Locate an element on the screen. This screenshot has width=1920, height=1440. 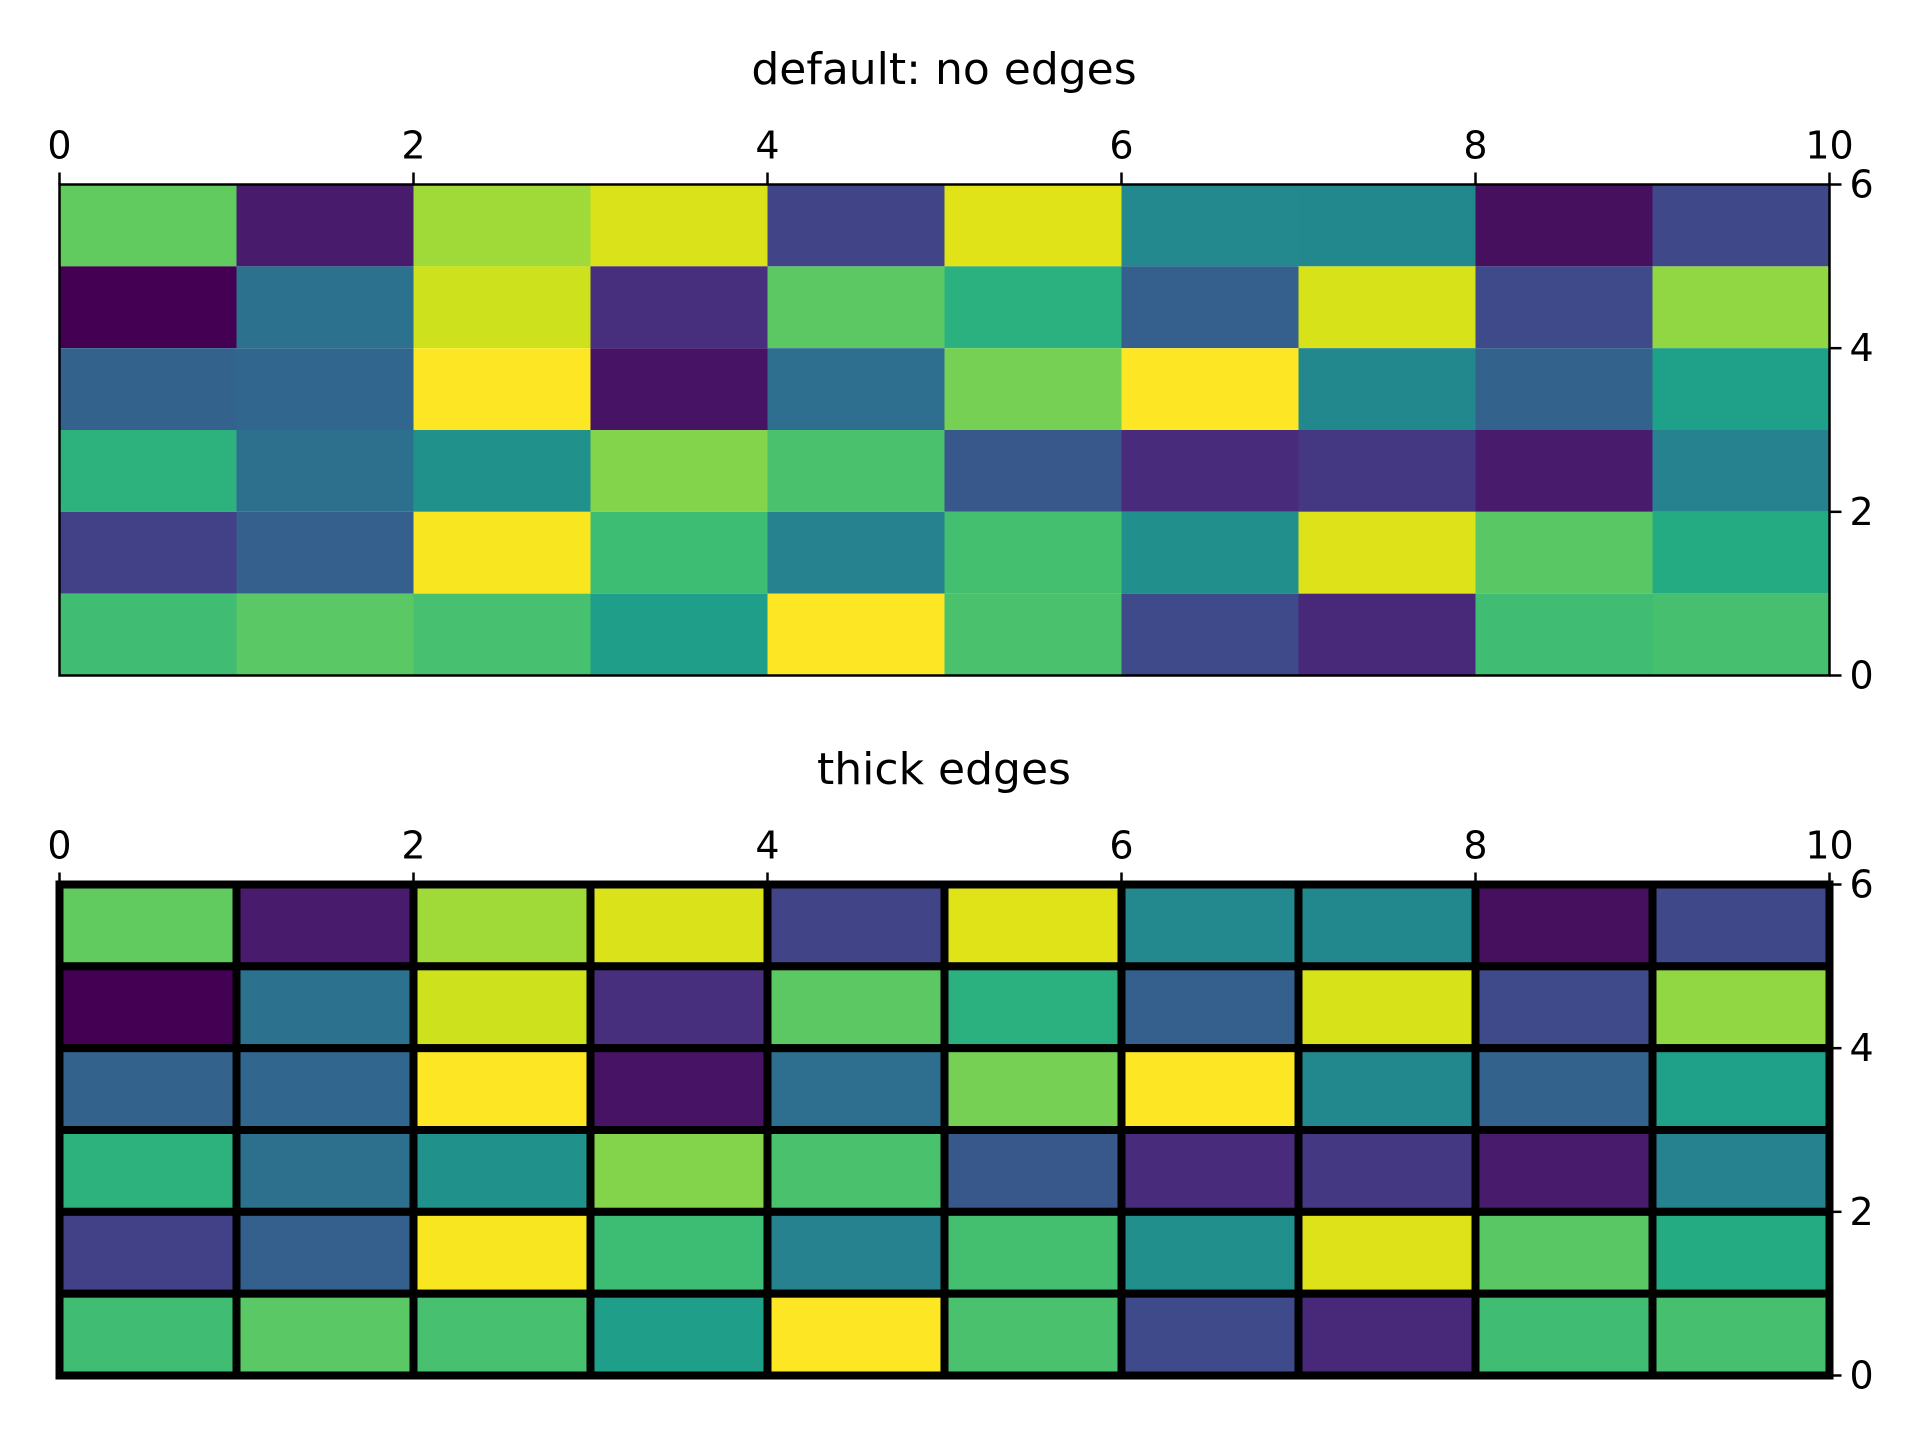
x-tick-label: 0 is located at coordinates (59, 846).